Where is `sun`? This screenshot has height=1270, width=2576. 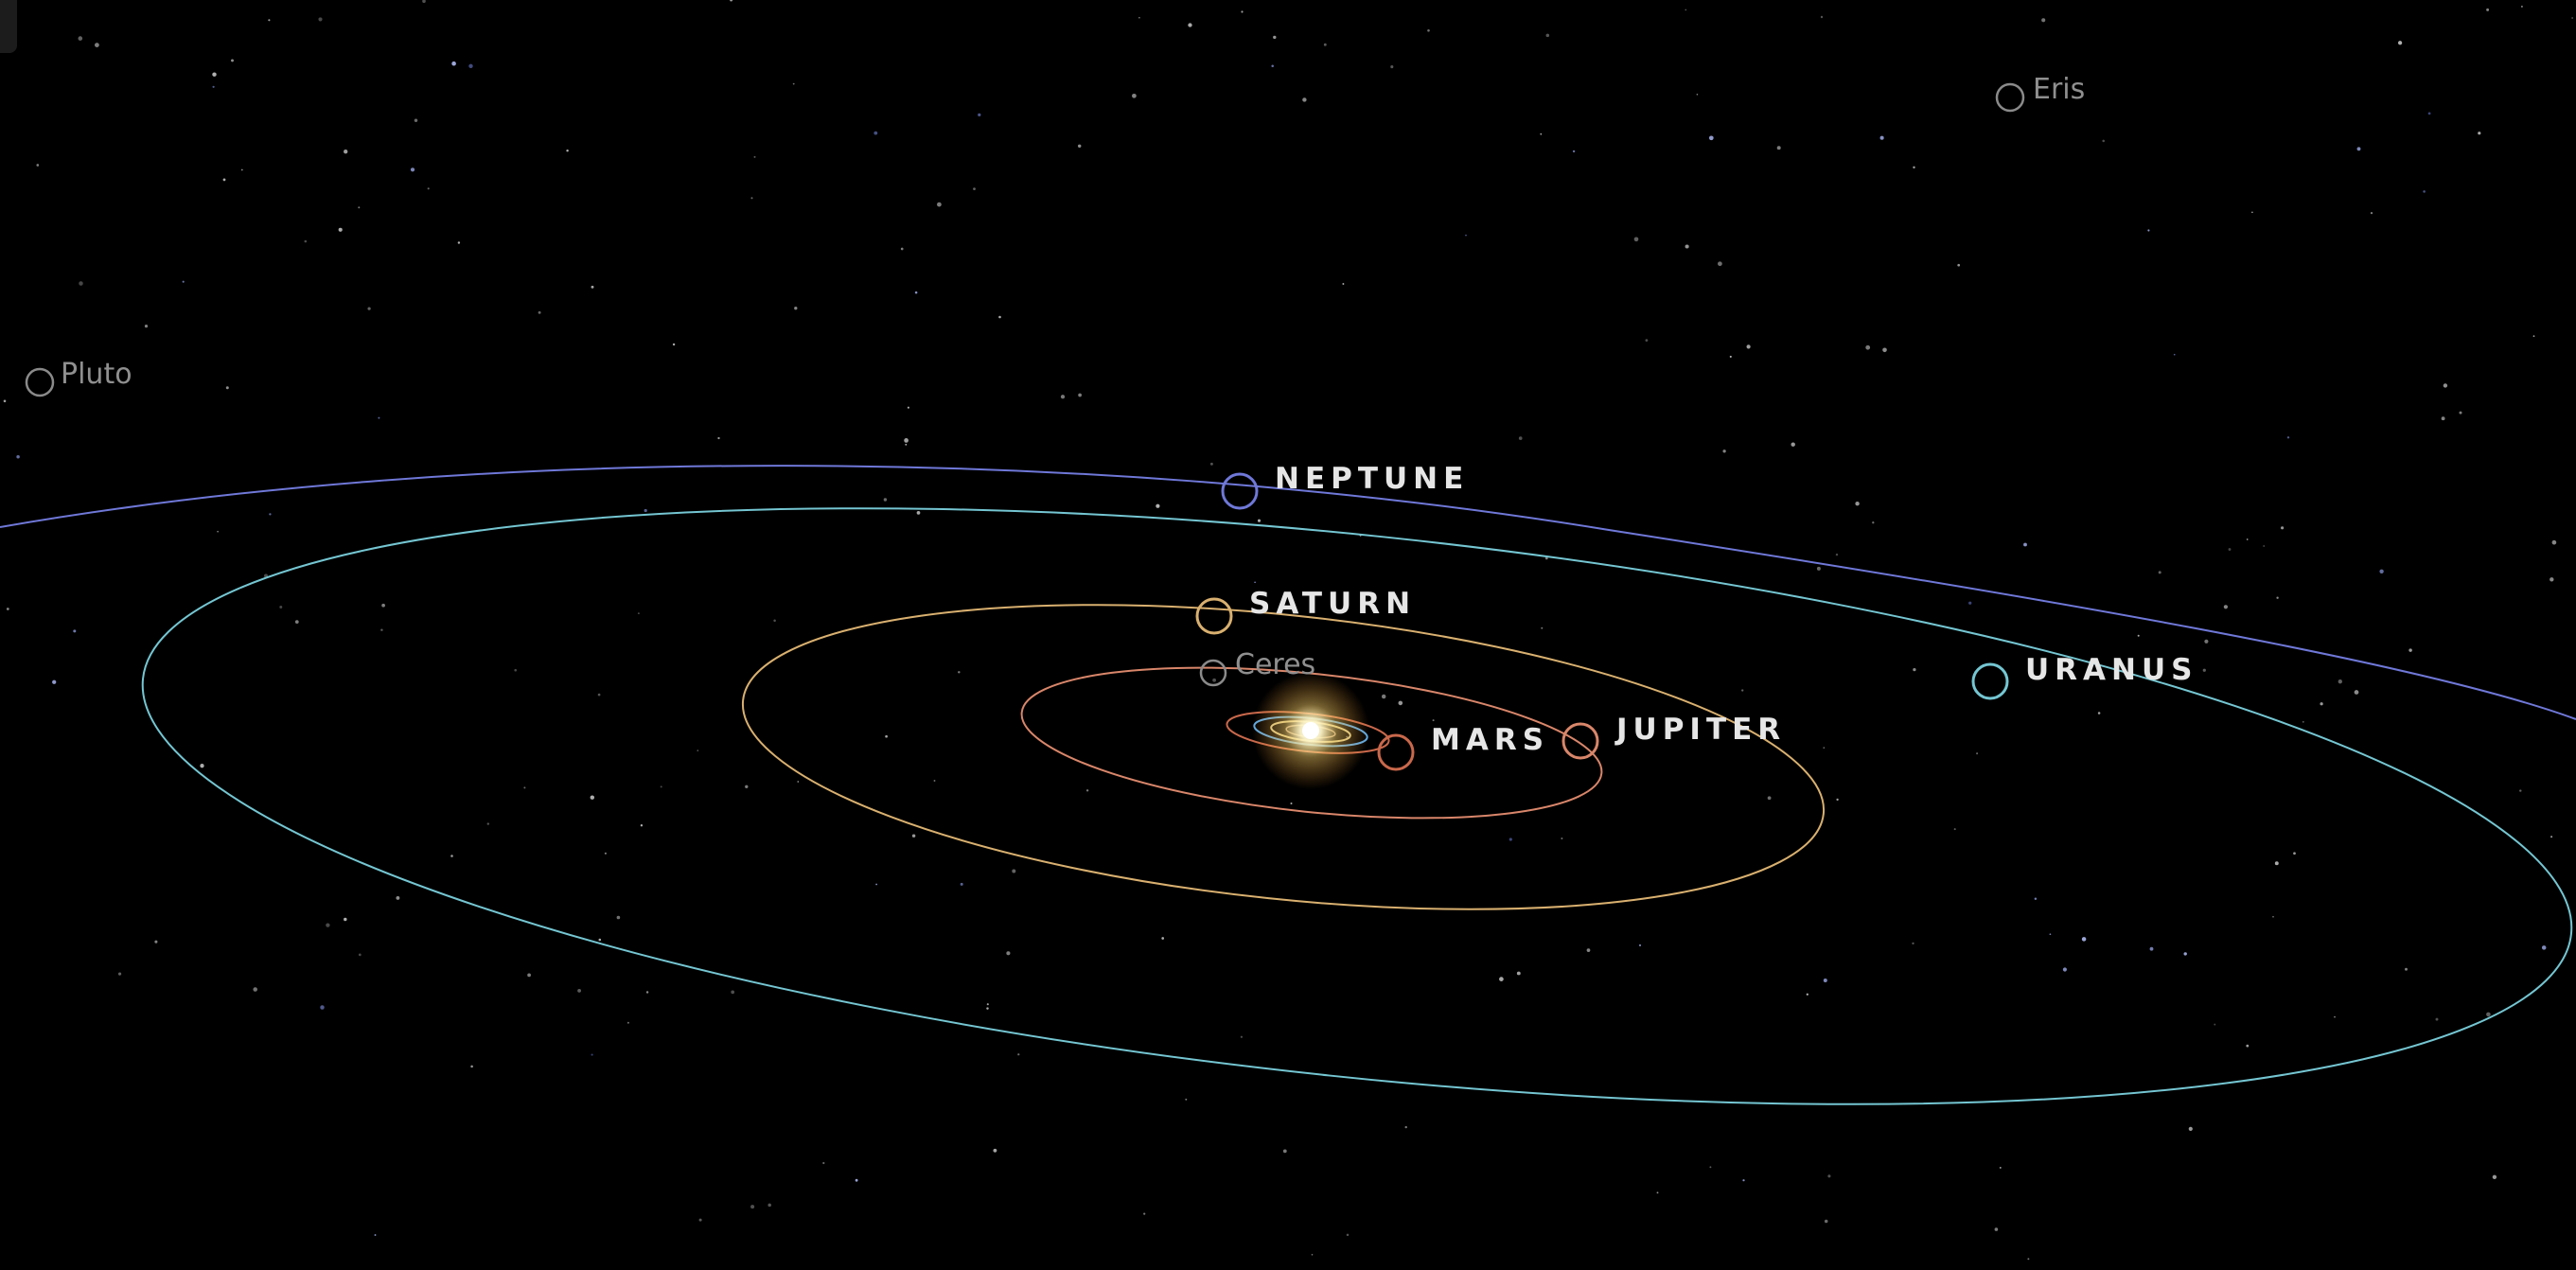
sun is located at coordinates (1310, 730).